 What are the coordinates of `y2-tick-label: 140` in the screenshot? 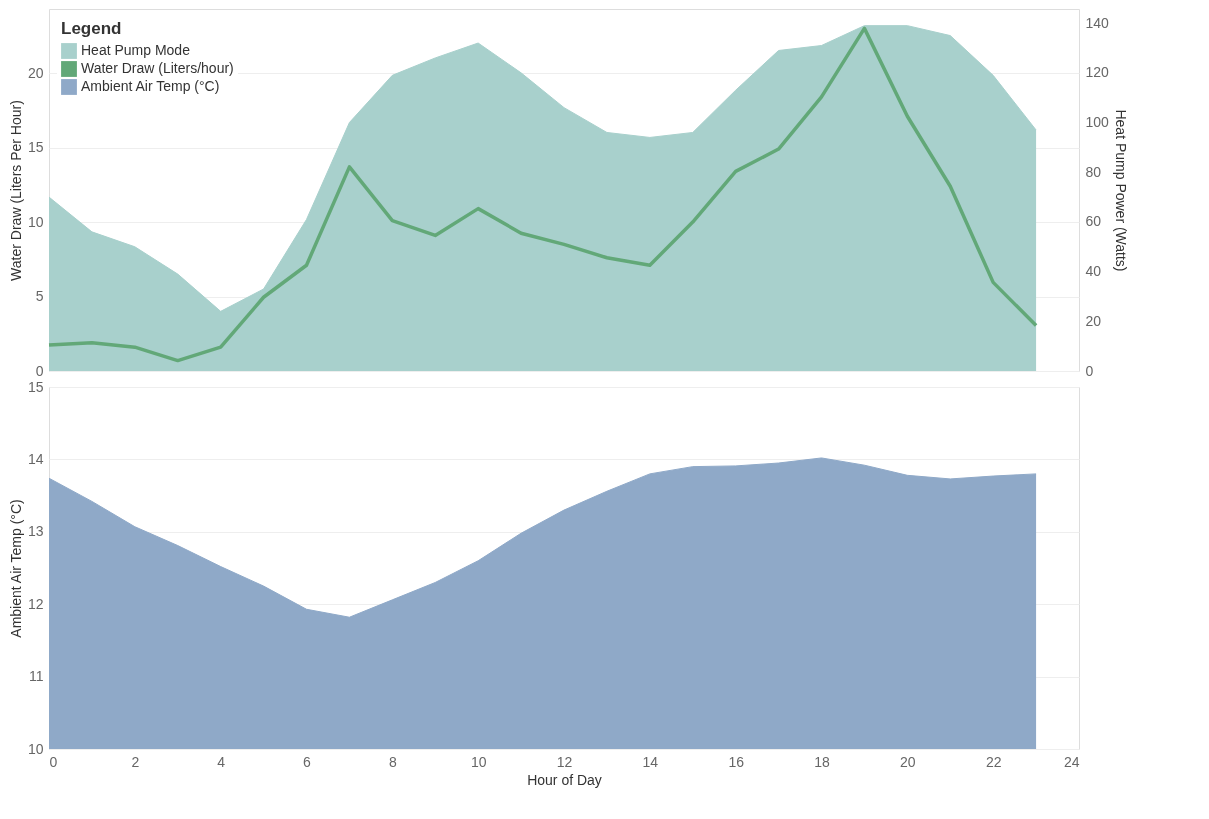 It's located at (1097, 22).